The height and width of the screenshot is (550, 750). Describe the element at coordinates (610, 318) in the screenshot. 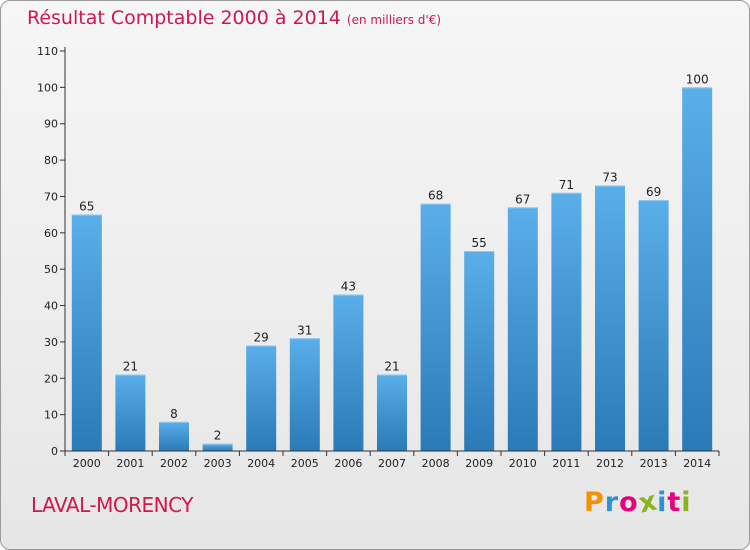

I see `bar-2012` at that location.